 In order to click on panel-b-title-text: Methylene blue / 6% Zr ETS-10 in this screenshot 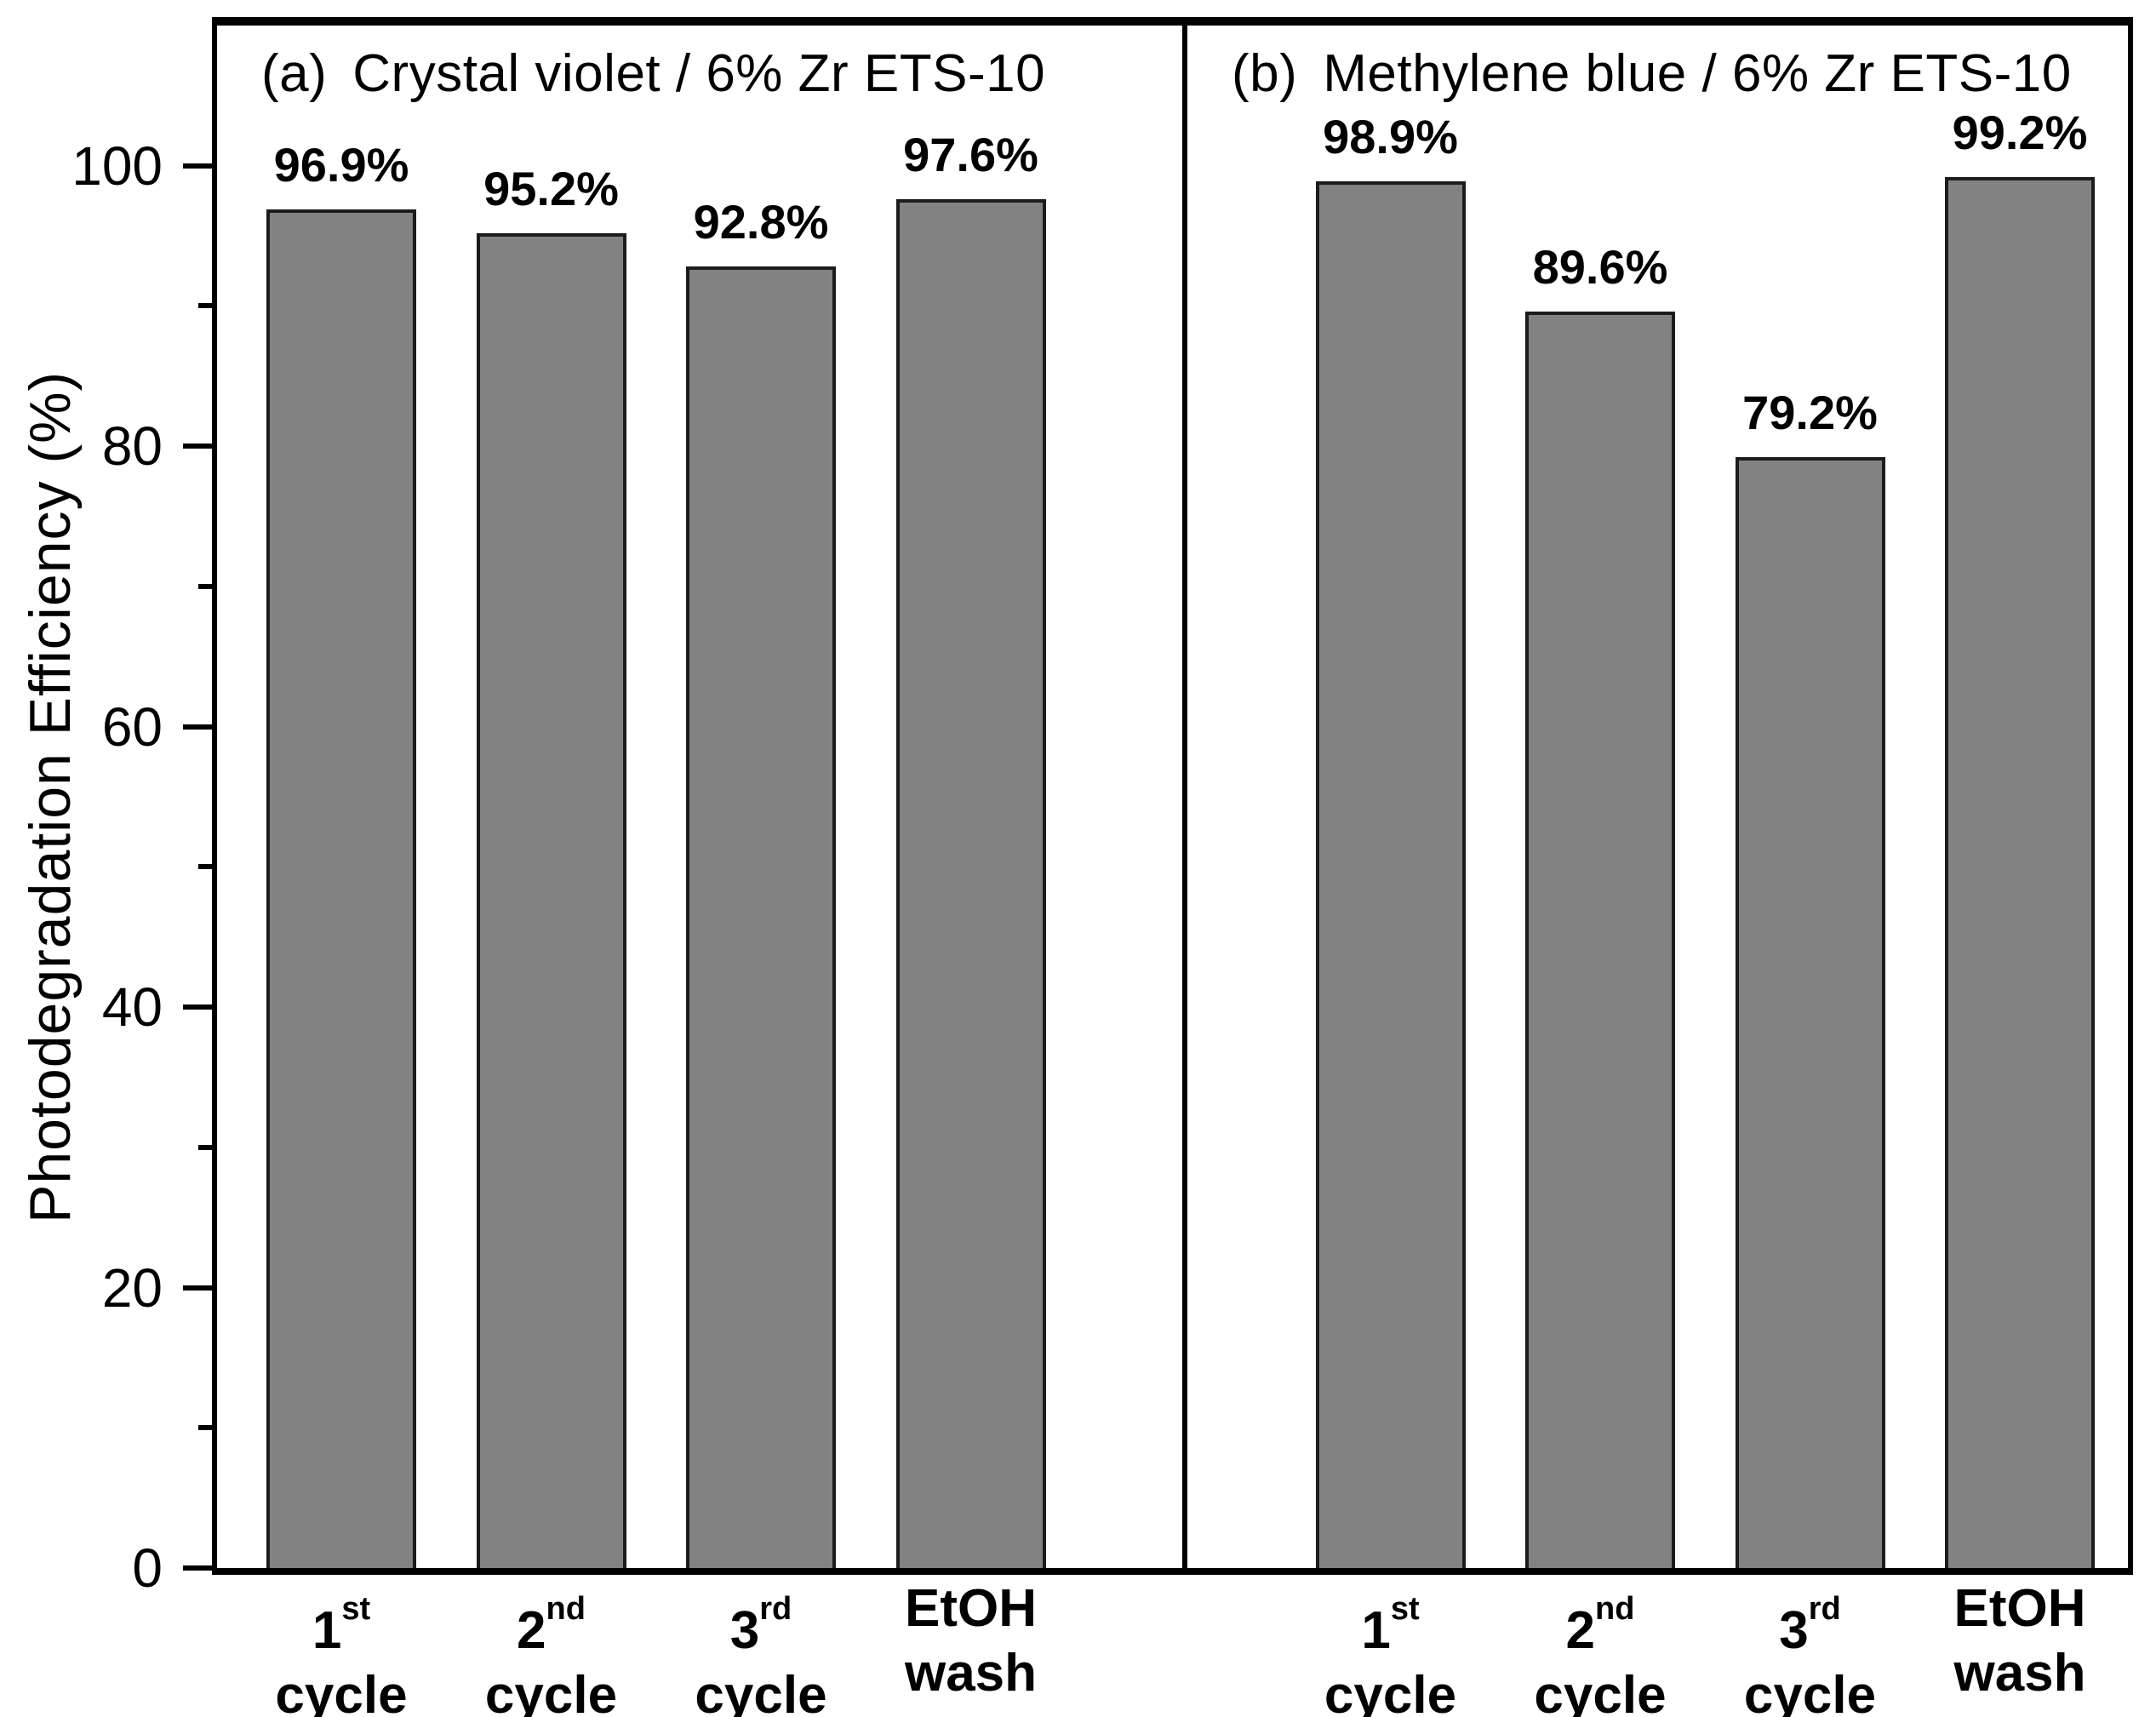, I will do `click(1697, 73)`.